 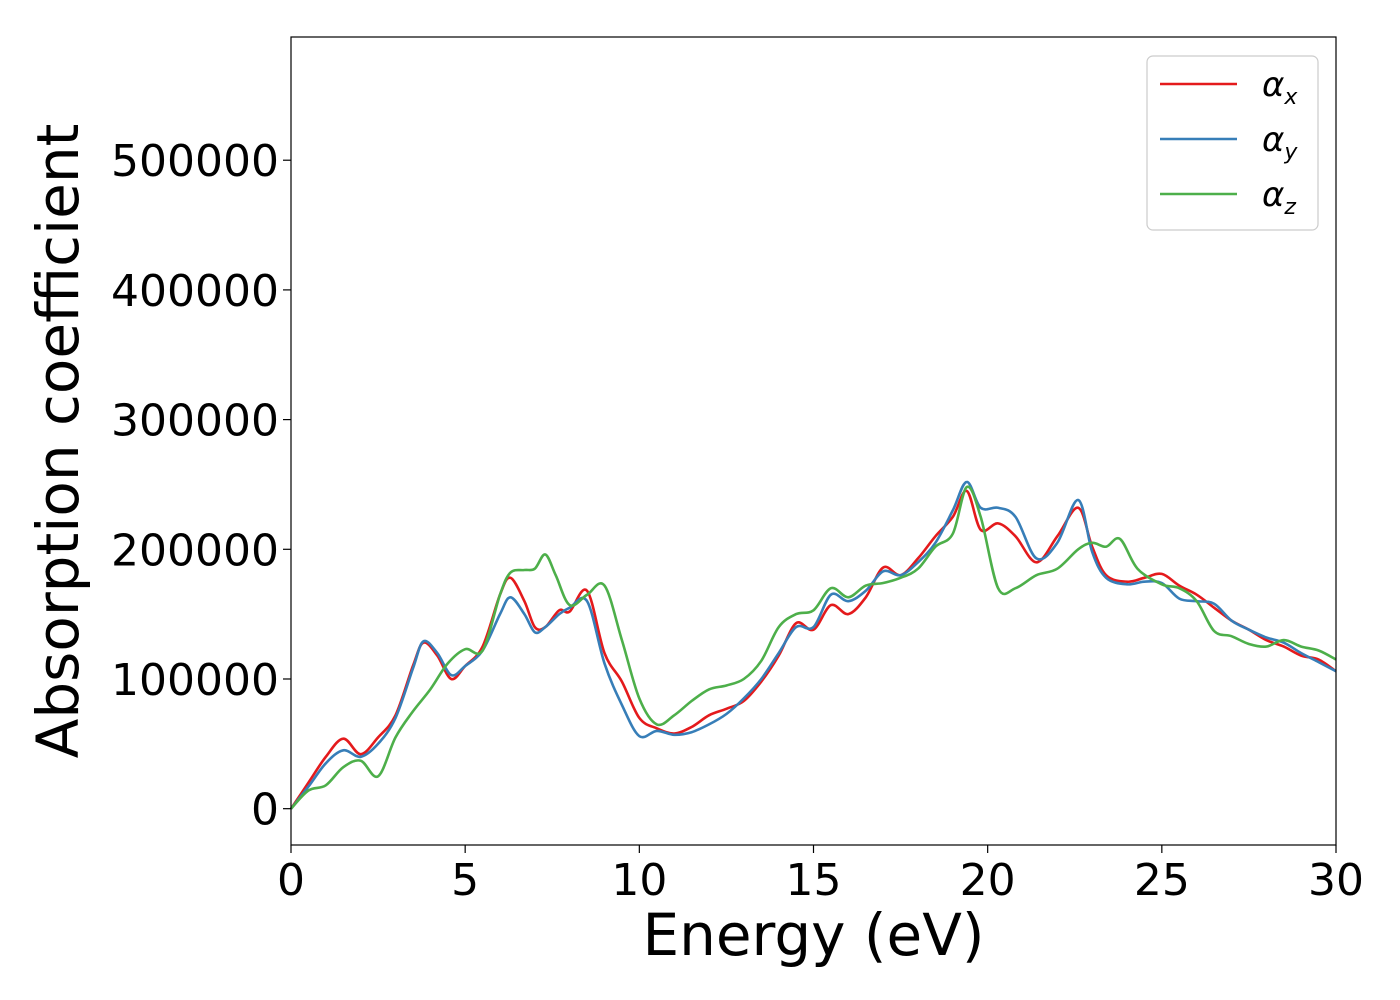 What do you see at coordinates (1290, 152) in the screenshot?
I see `legend-subscript-y: y` at bounding box center [1290, 152].